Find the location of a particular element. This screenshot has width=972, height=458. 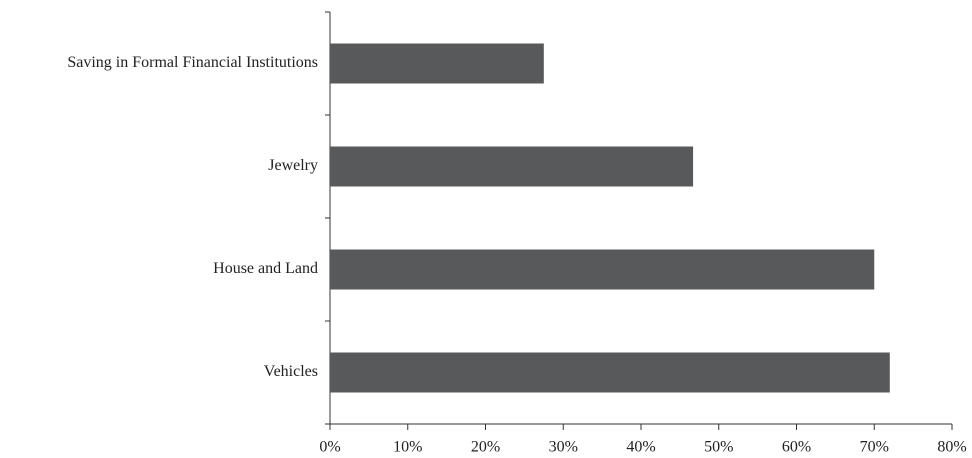

x-tick-label: 40% is located at coordinates (640, 447).